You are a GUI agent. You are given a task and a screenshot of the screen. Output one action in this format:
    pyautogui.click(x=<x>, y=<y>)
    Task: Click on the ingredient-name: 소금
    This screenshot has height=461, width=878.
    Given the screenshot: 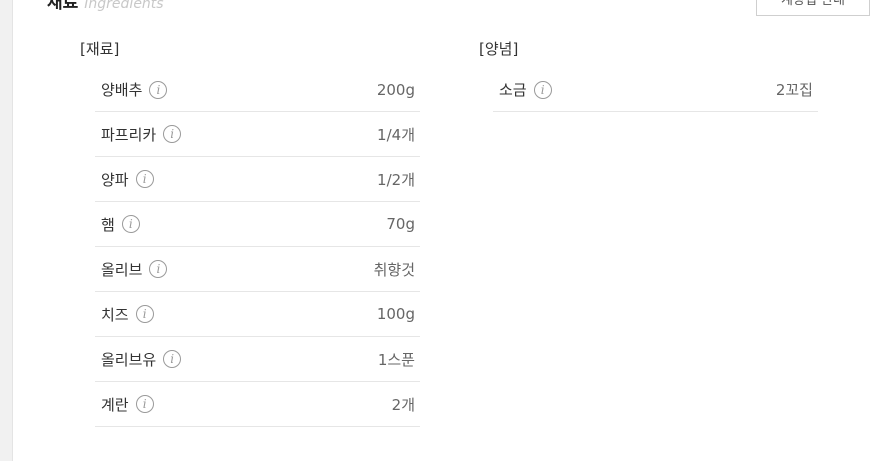 What is the action you would take?
    pyautogui.click(x=513, y=90)
    